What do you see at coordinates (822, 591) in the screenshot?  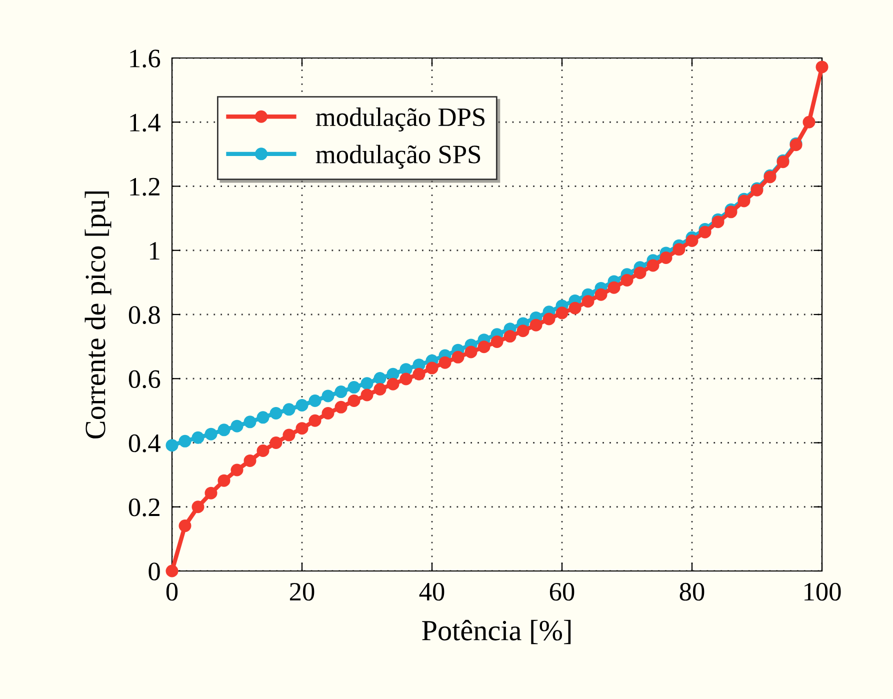 I see `x-tick-label: 100` at bounding box center [822, 591].